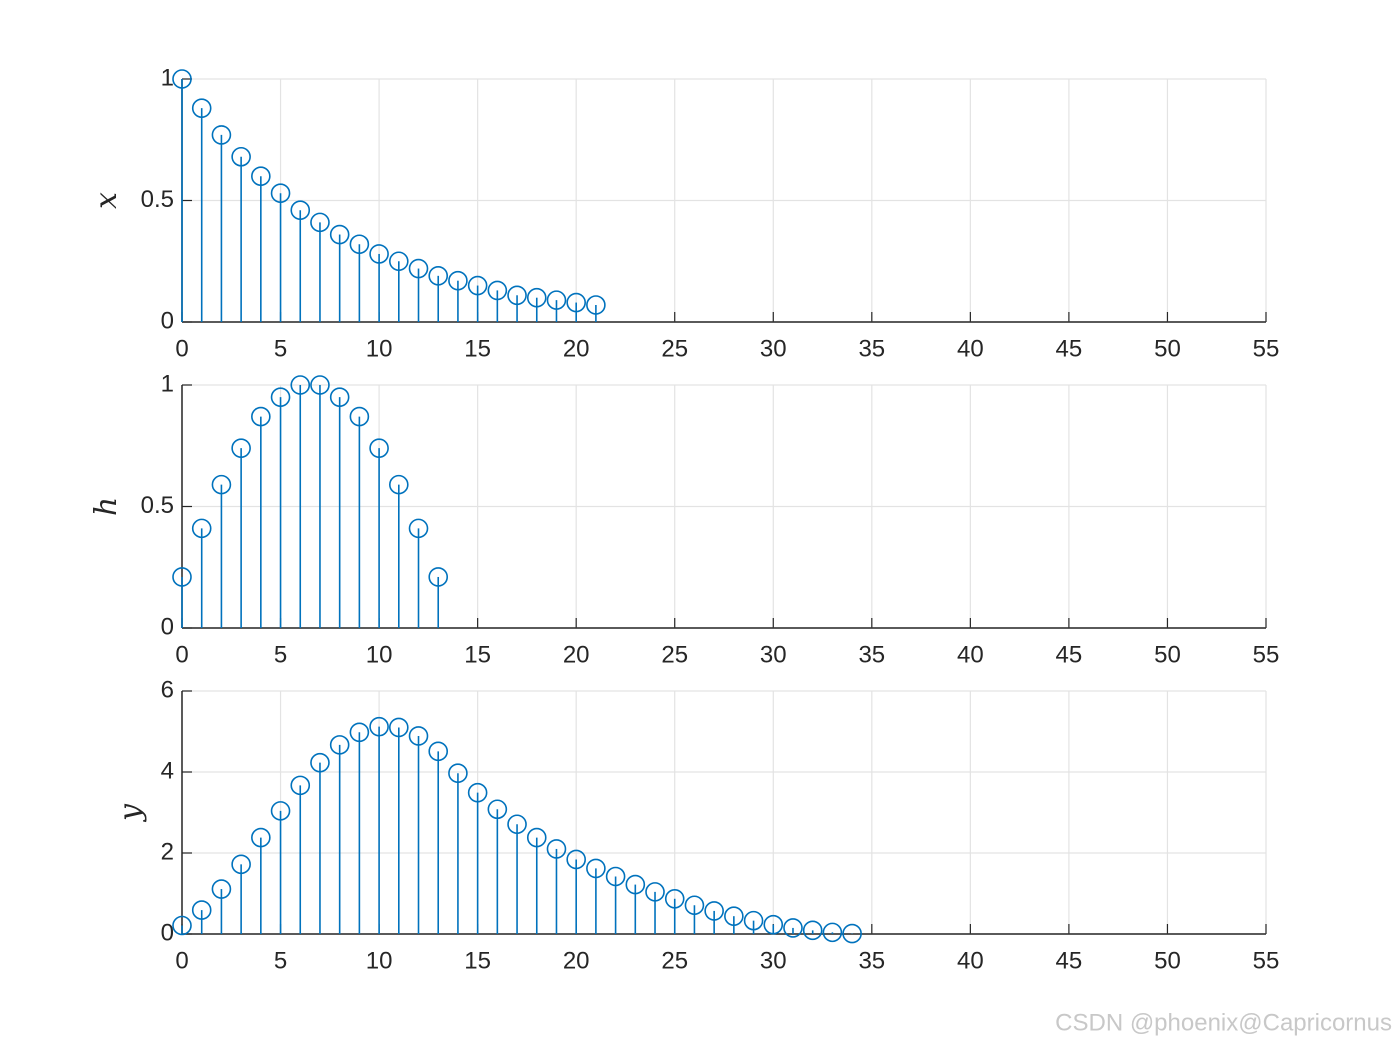 The image size is (1400, 1050). Describe the element at coordinates (167, 851) in the screenshot. I see `y-tick-label: 2` at that location.